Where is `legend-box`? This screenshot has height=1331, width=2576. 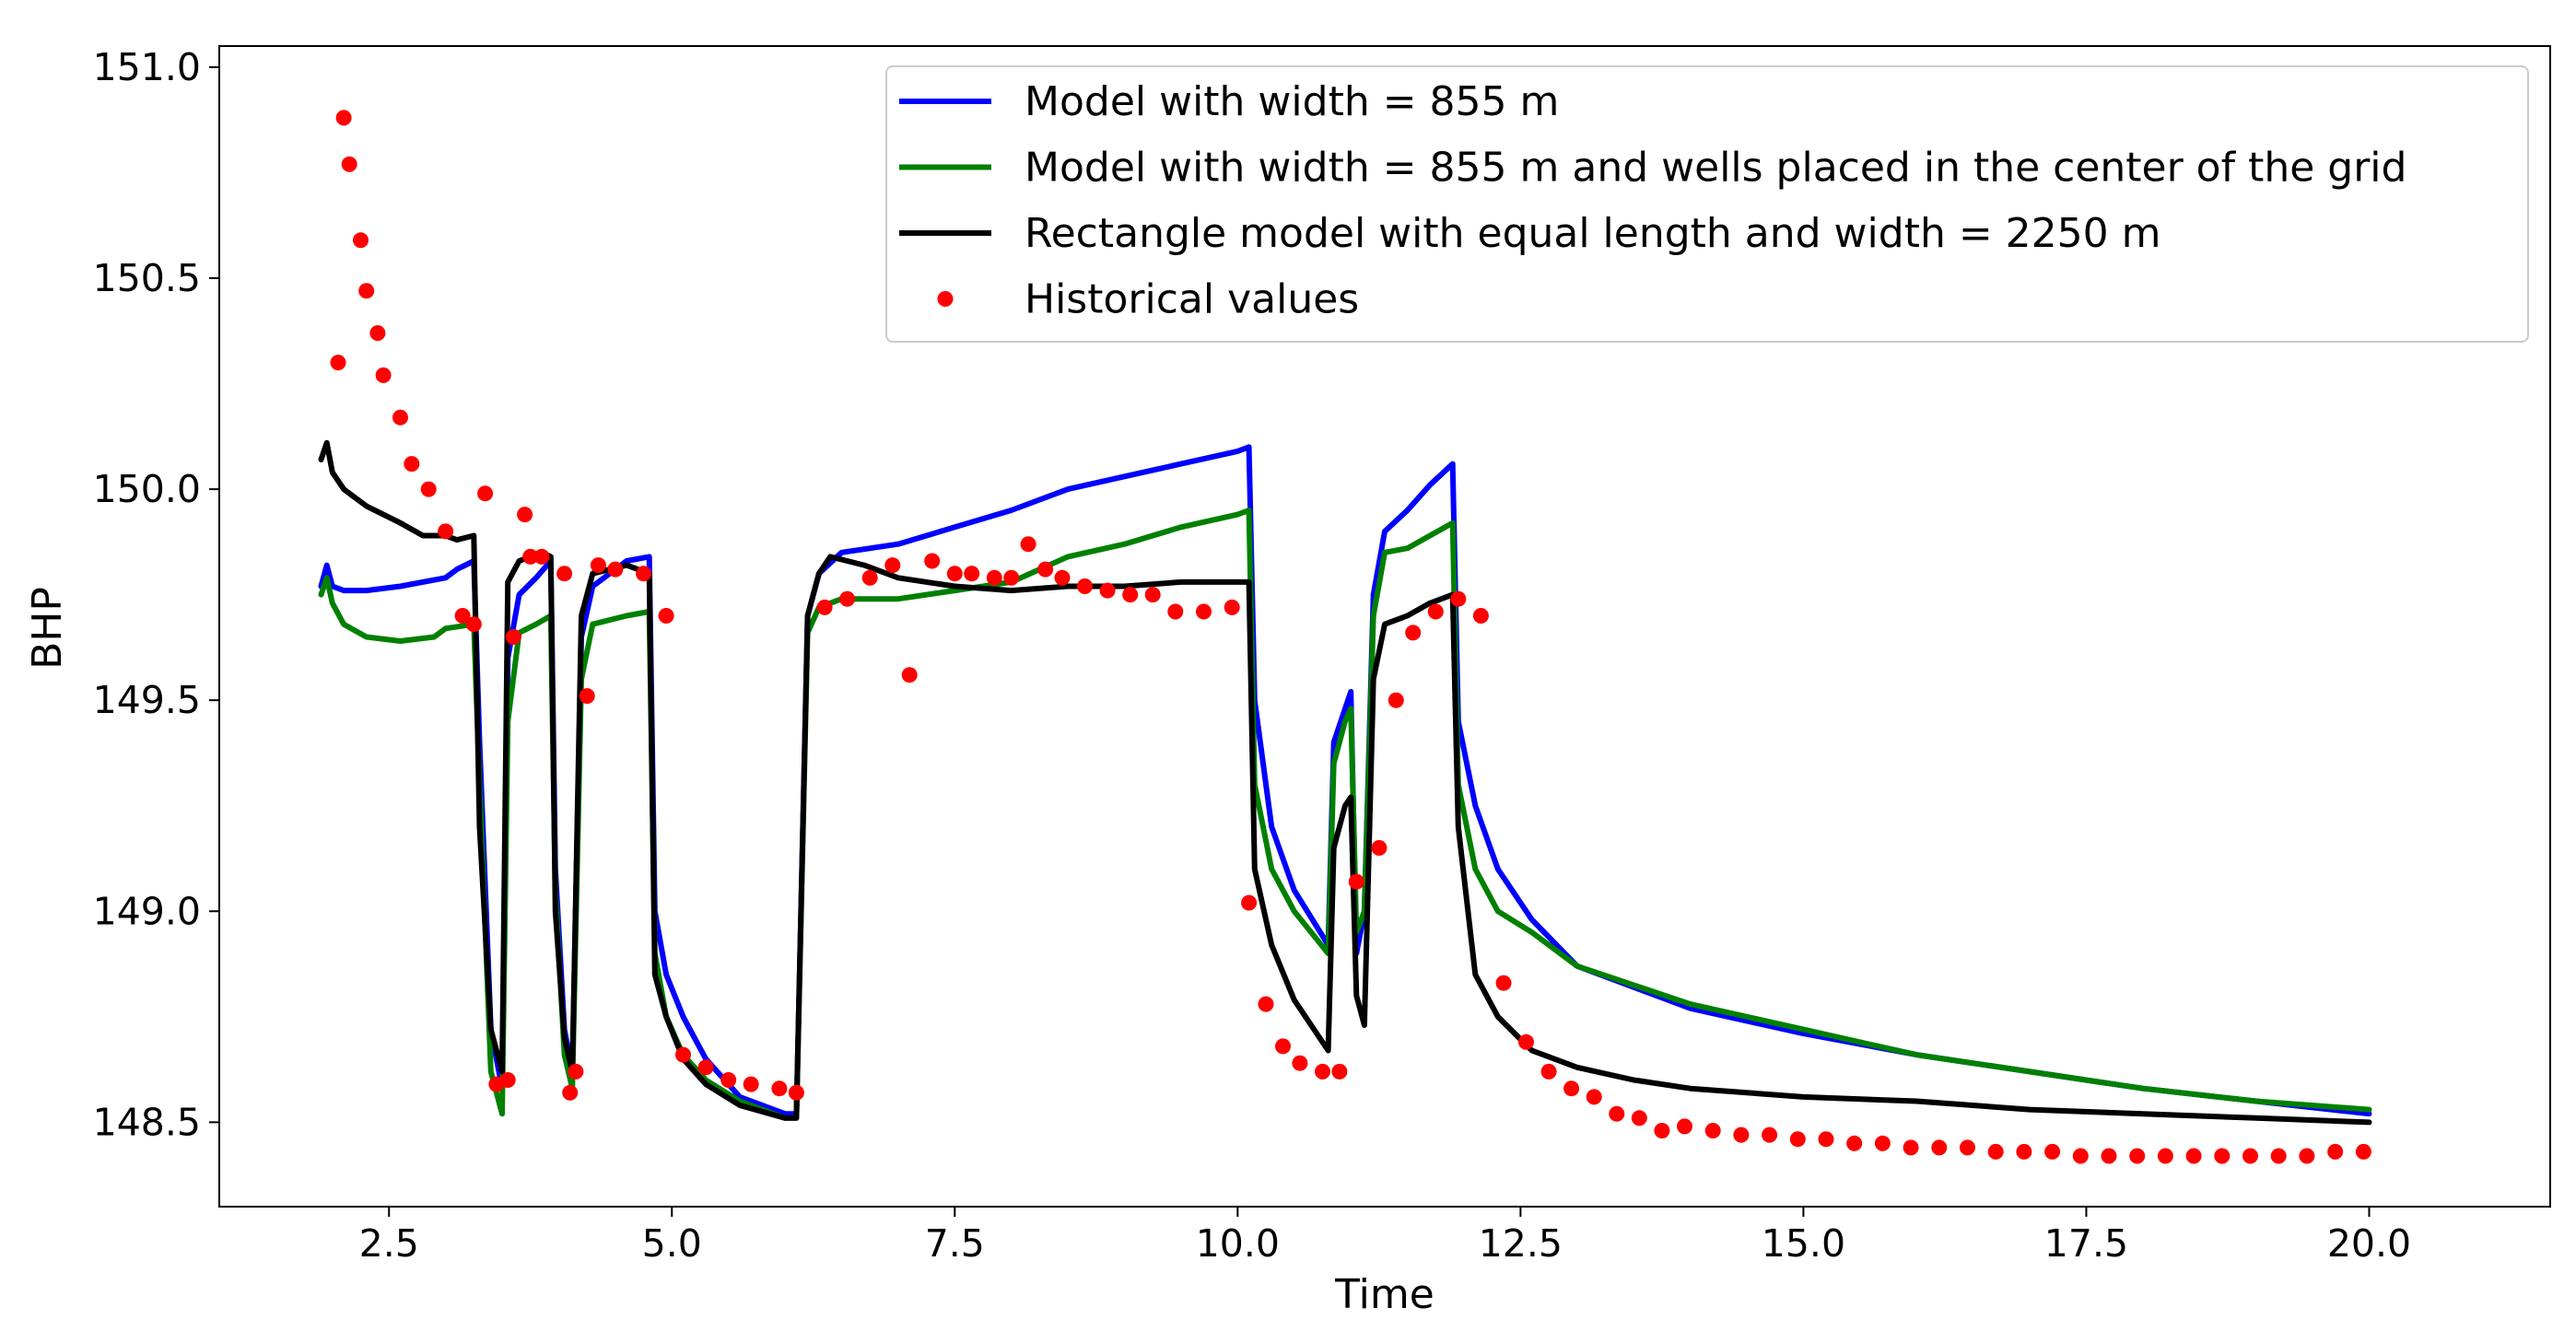 legend-box is located at coordinates (1707, 204).